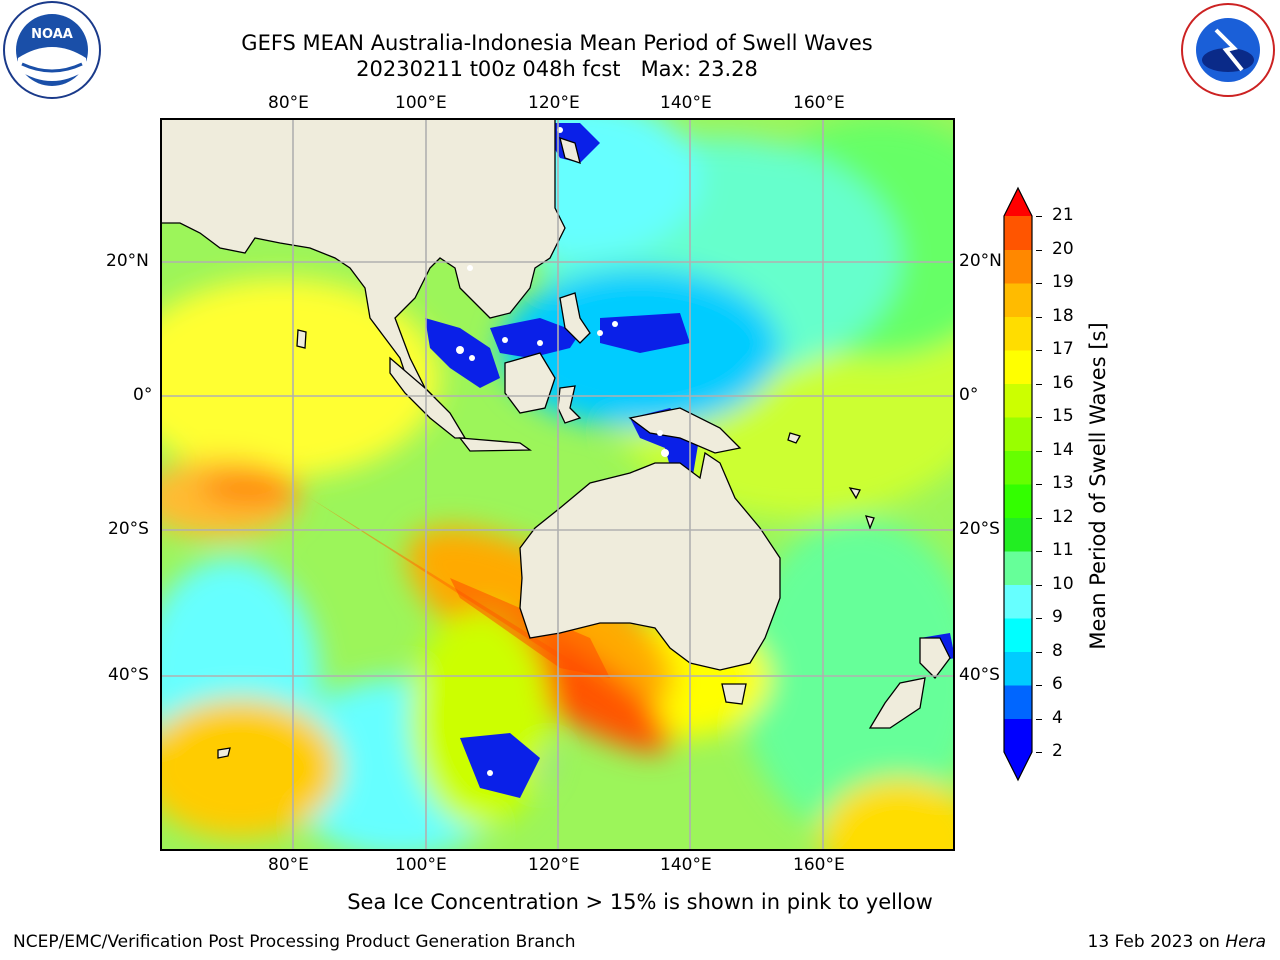 The height and width of the screenshot is (960, 1280). What do you see at coordinates (557, 69) in the screenshot?
I see `map-subtitle: 20230211 t00z 048h fcst Max: 23.28` at bounding box center [557, 69].